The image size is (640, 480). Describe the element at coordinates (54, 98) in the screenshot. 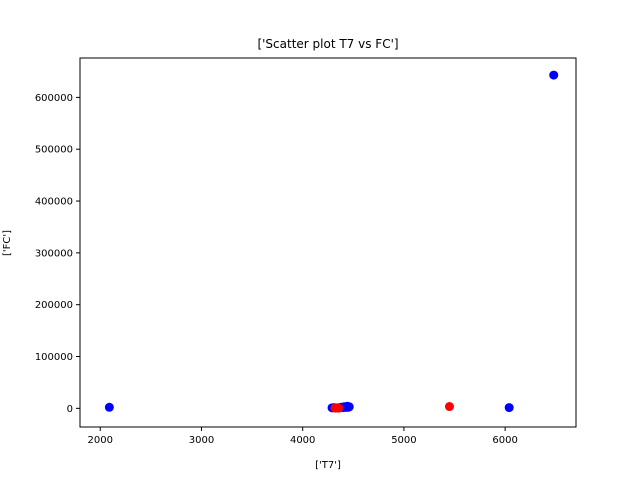

I see `y-tick-label: 600000` at that location.